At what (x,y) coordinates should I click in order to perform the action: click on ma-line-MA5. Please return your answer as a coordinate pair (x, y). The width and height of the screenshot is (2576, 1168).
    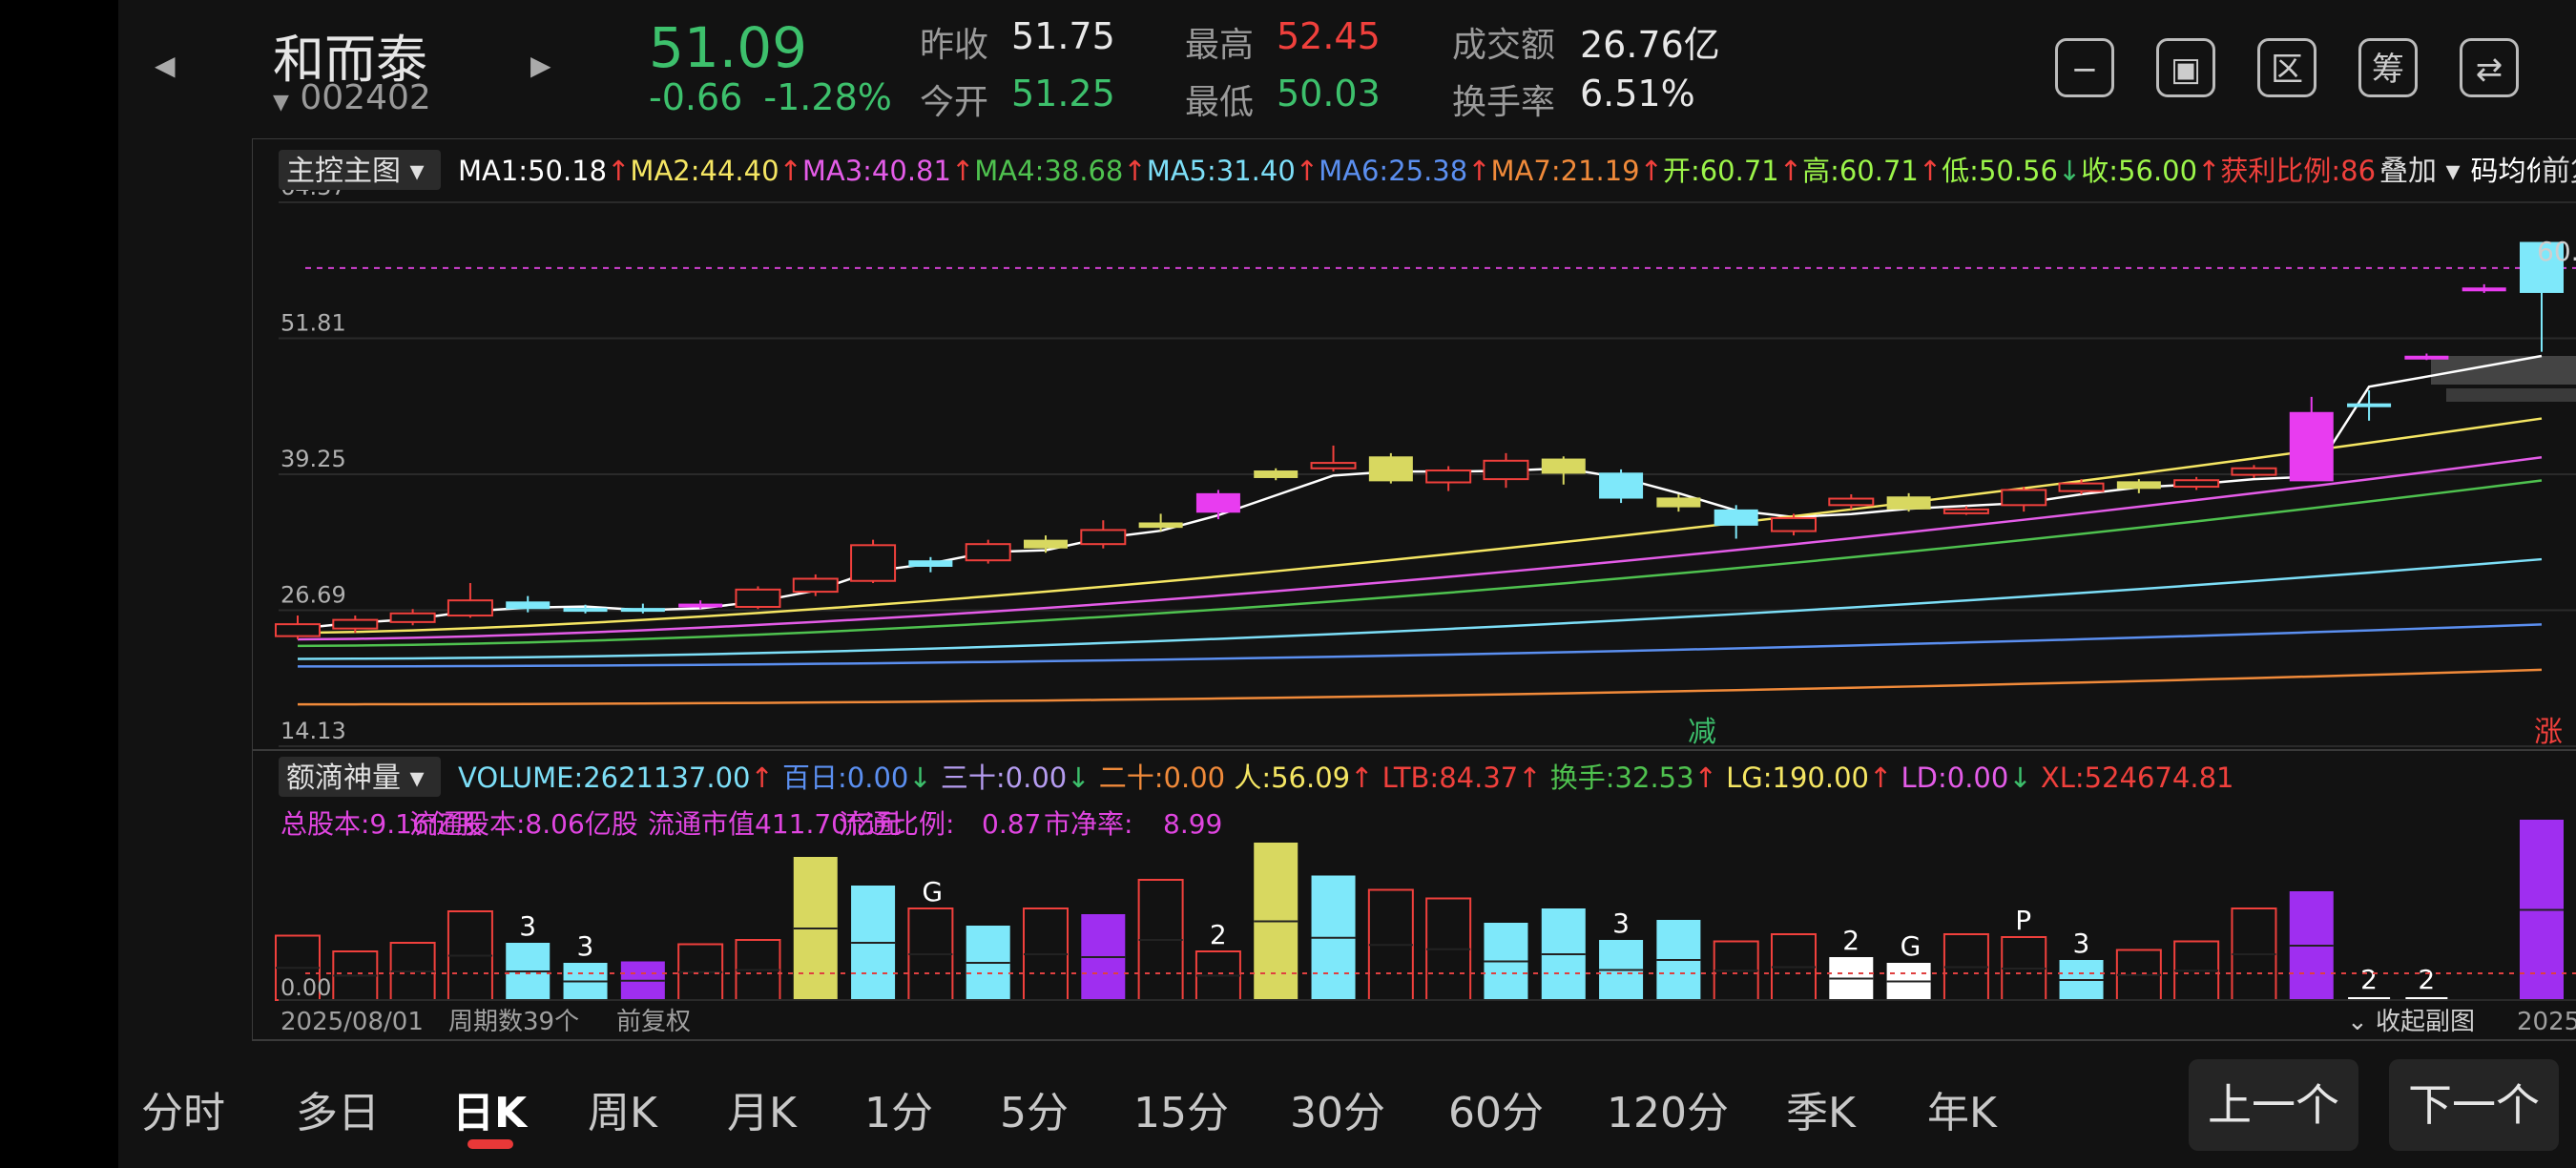
    Looking at the image, I should click on (1420, 608).